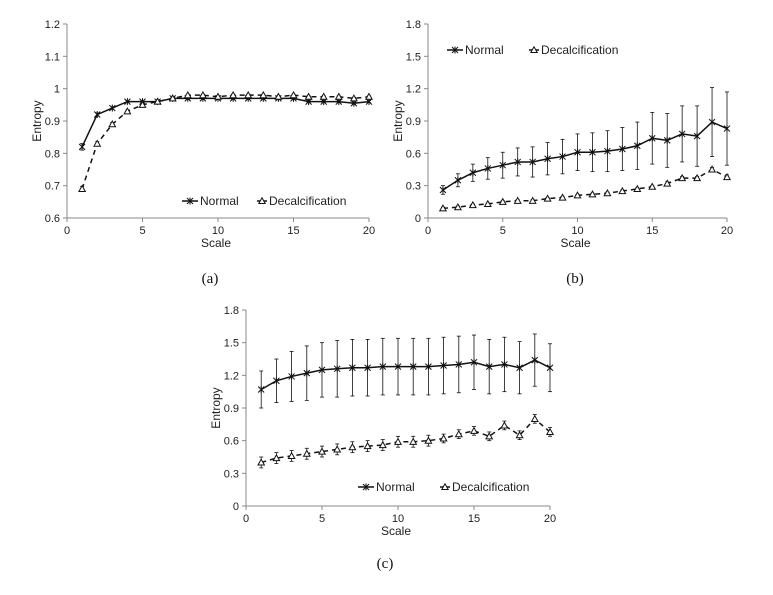  Describe the element at coordinates (142, 231) in the screenshot. I see `x-tick-label: 5` at that location.